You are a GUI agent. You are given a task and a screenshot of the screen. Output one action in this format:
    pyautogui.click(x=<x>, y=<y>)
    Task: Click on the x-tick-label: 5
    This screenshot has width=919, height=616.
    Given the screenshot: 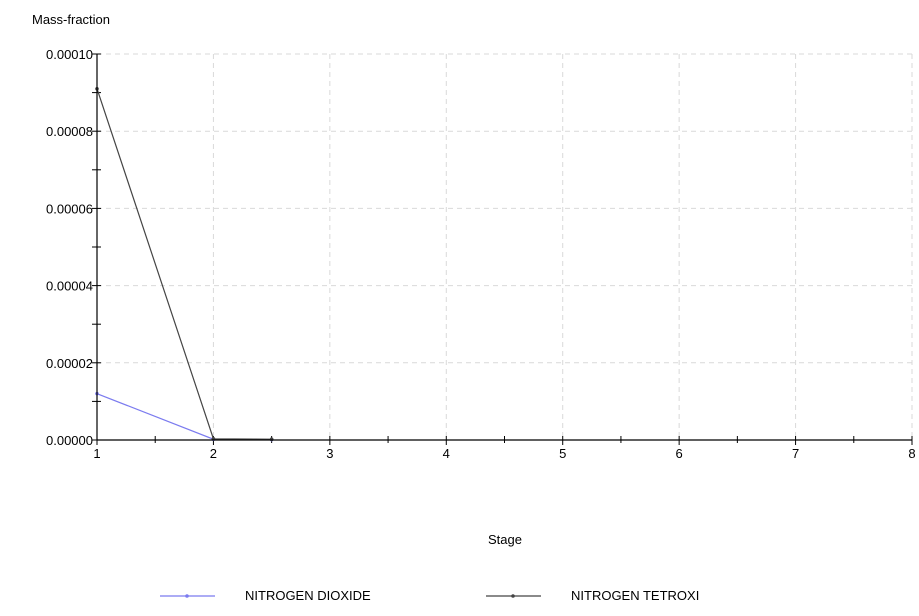 What is the action you would take?
    pyautogui.click(x=562, y=453)
    